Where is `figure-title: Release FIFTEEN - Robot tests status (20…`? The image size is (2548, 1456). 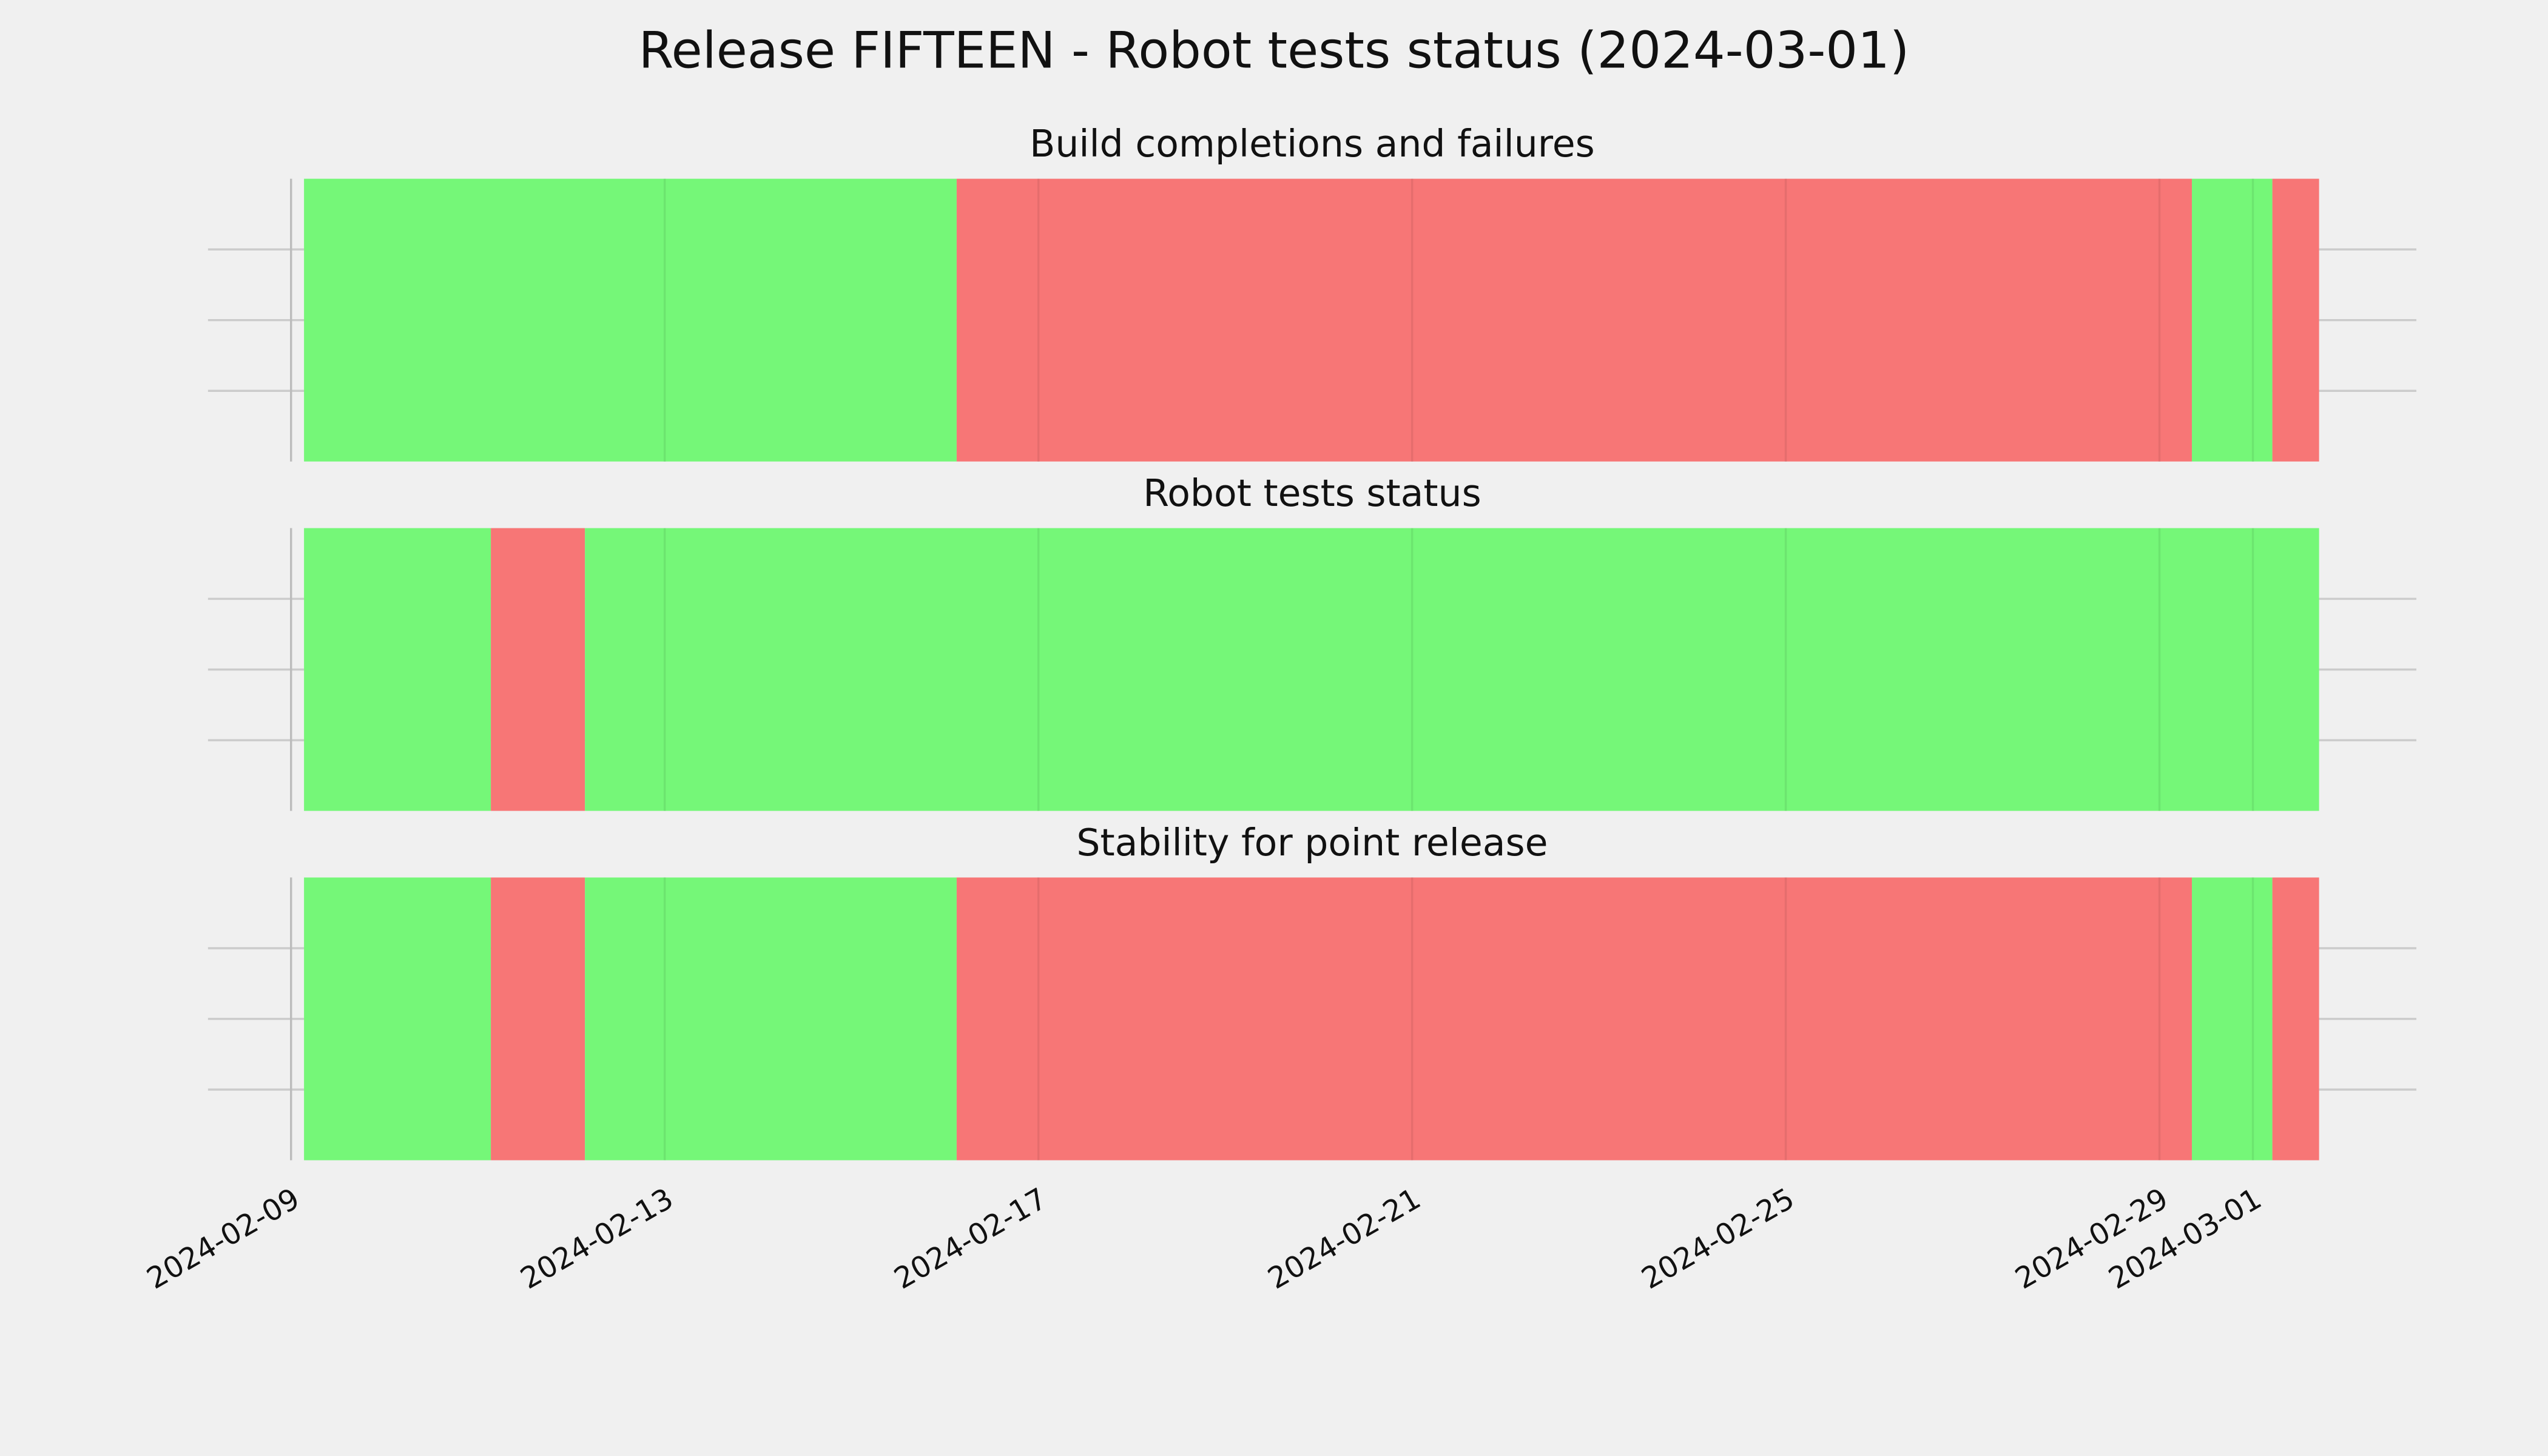
figure-title: Release FIFTEEN - Robot tests status (20… is located at coordinates (1274, 50).